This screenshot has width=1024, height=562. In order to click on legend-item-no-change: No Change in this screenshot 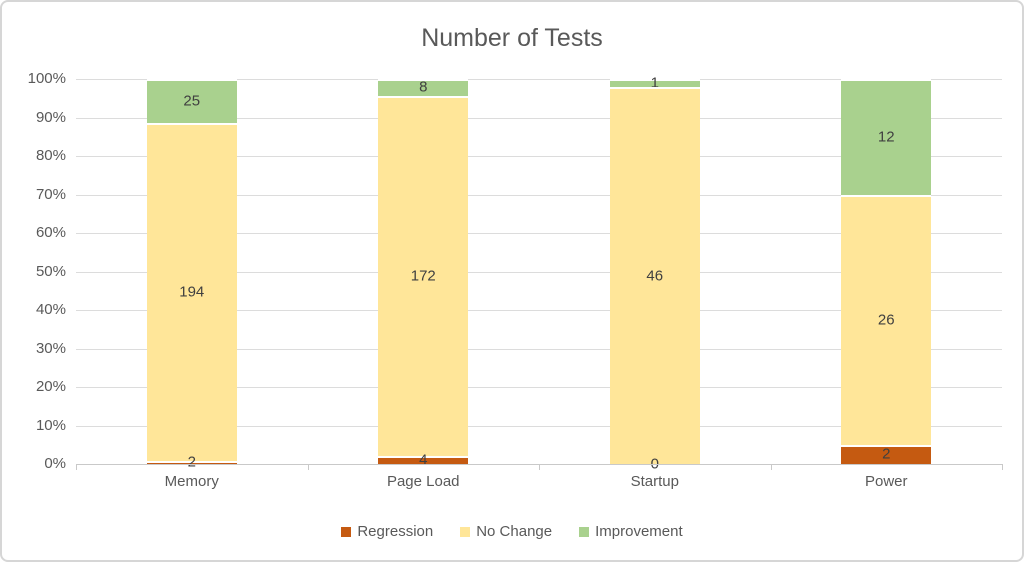, I will do `click(506, 531)`.